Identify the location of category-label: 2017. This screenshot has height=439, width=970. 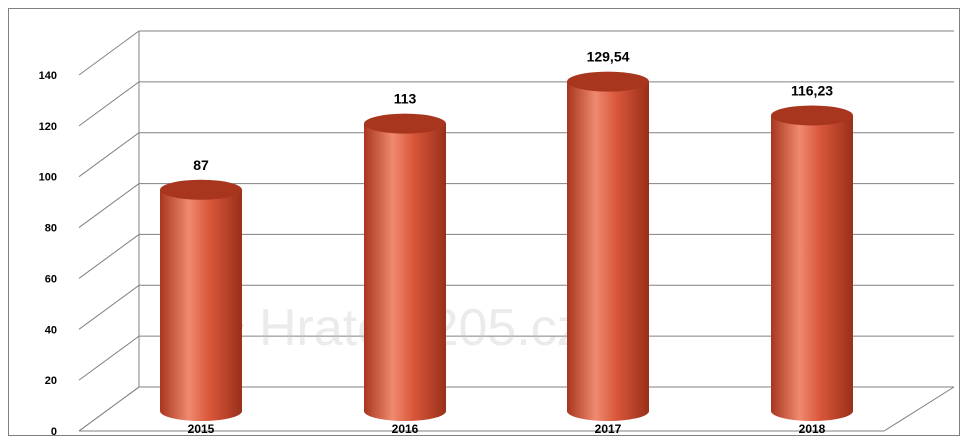
(608, 429).